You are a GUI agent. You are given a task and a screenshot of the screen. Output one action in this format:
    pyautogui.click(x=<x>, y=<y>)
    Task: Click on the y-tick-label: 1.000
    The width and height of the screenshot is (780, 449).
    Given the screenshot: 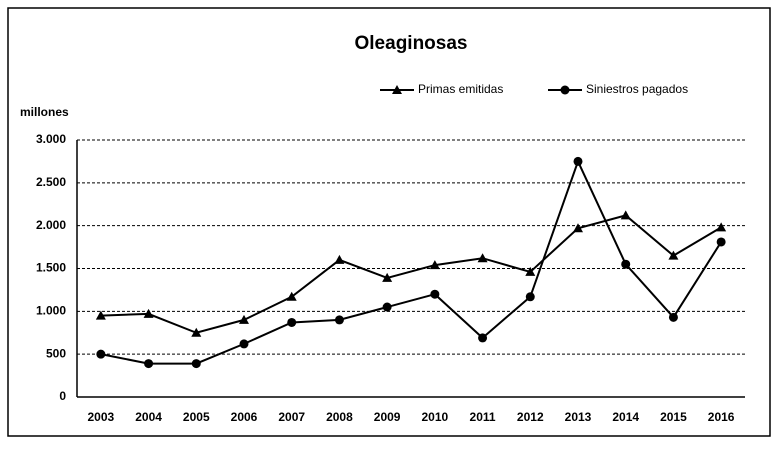 What is the action you would take?
    pyautogui.click(x=51, y=311)
    